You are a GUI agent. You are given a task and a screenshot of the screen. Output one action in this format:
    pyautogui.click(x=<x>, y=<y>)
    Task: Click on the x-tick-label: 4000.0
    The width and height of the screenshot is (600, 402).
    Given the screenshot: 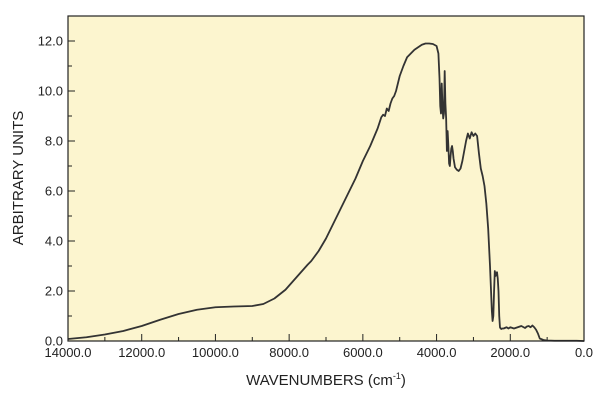 What is the action you would take?
    pyautogui.click(x=437, y=352)
    